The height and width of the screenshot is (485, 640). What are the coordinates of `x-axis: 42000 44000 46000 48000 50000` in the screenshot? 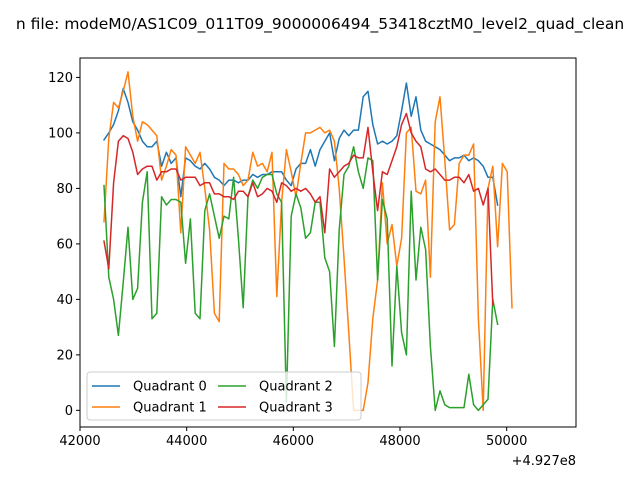 It's located at (293, 438).